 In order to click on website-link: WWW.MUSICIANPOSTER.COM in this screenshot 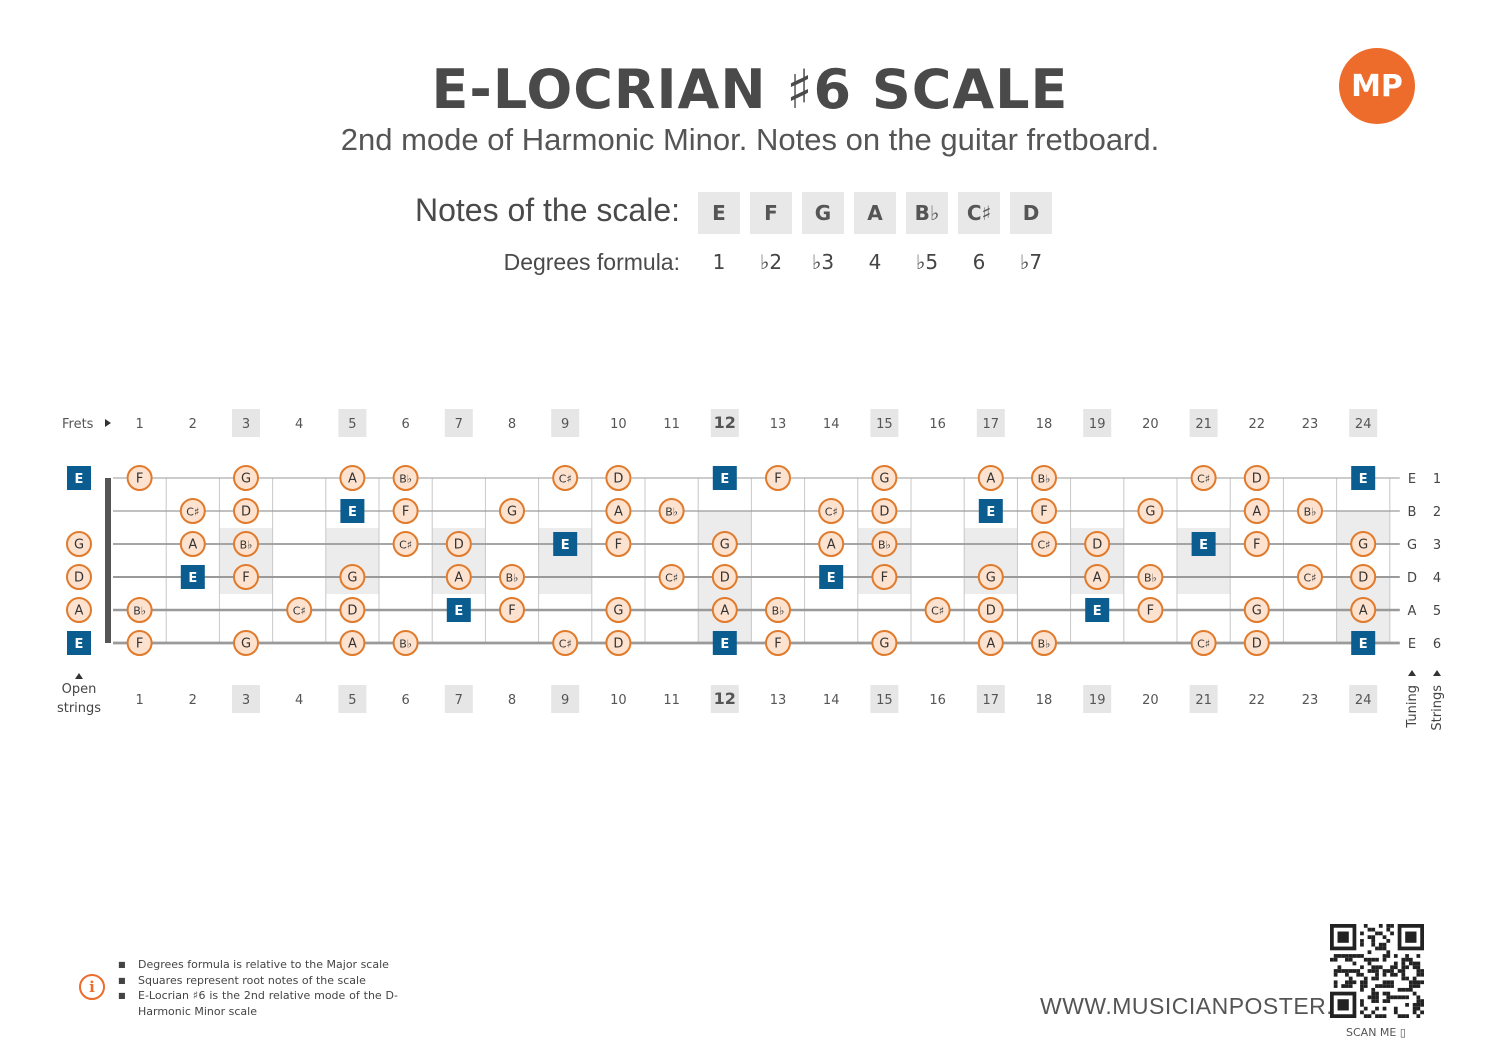, I will do `click(1214, 1006)`.